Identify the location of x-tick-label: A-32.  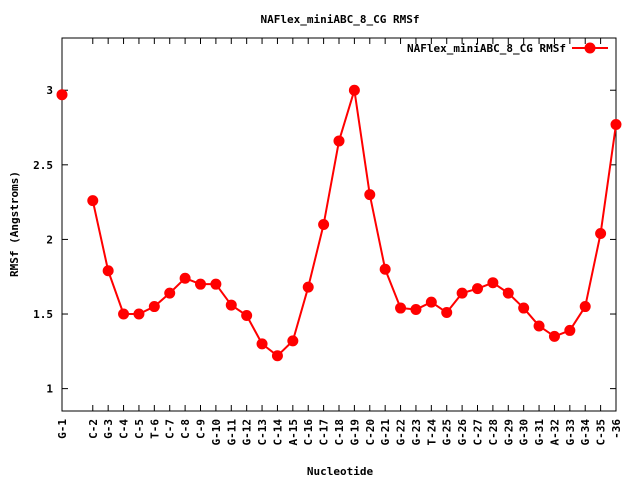
(554, 432).